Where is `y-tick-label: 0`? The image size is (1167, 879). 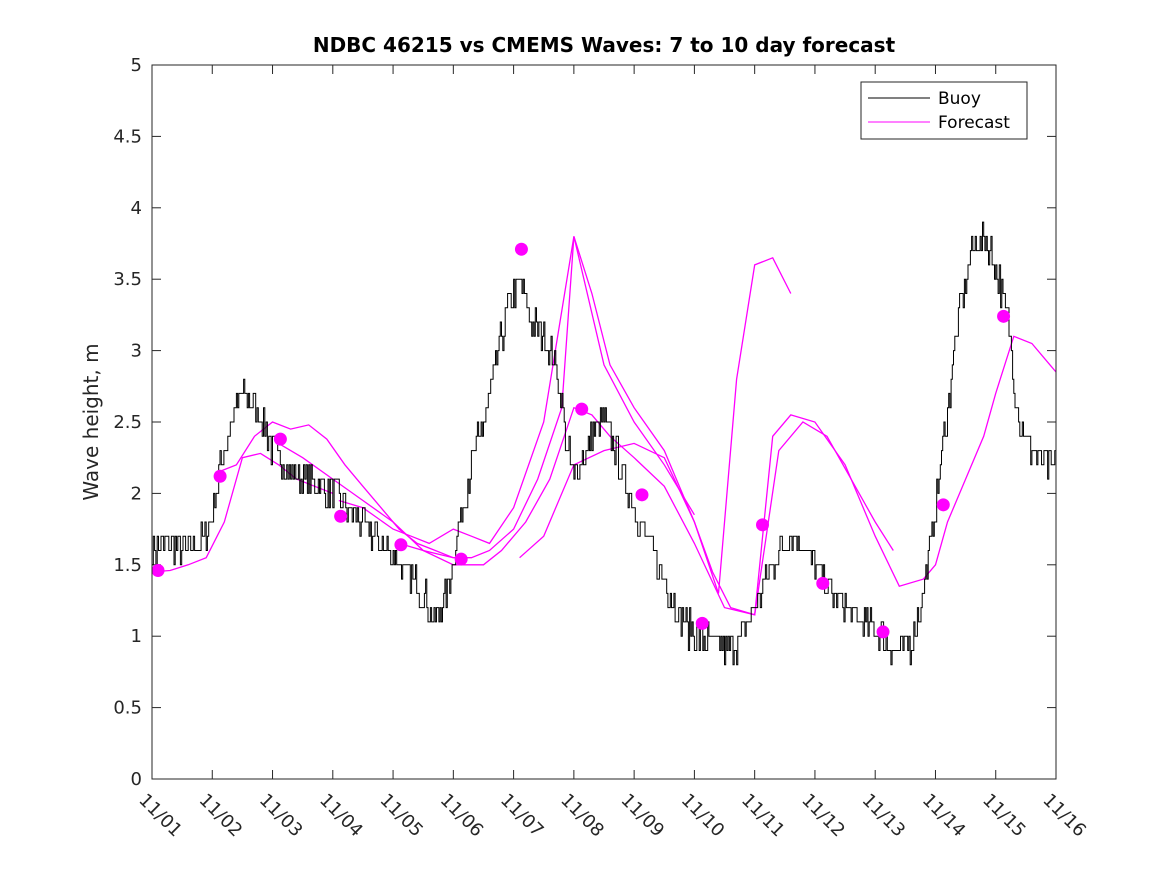 y-tick-label: 0 is located at coordinates (136, 779).